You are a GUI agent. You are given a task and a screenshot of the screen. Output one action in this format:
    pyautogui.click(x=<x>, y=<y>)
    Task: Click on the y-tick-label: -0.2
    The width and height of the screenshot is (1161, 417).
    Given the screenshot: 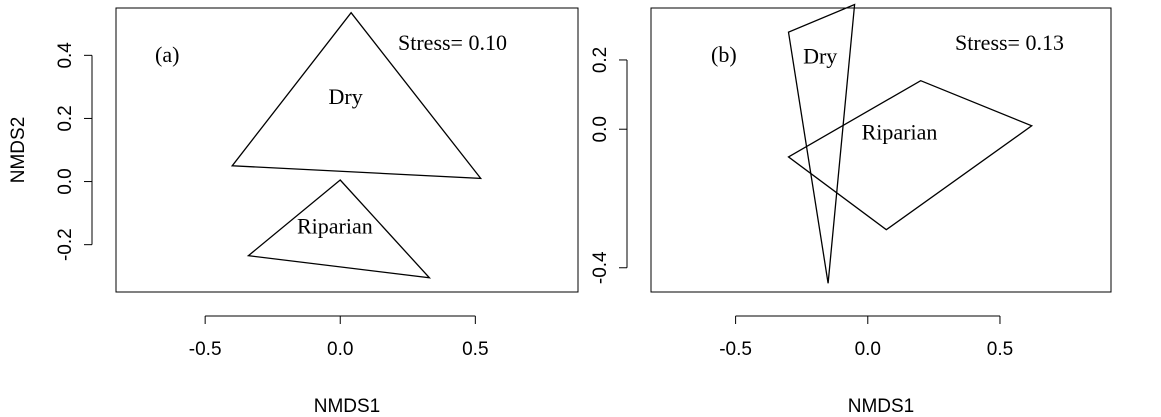 What is the action you would take?
    pyautogui.click(x=65, y=244)
    